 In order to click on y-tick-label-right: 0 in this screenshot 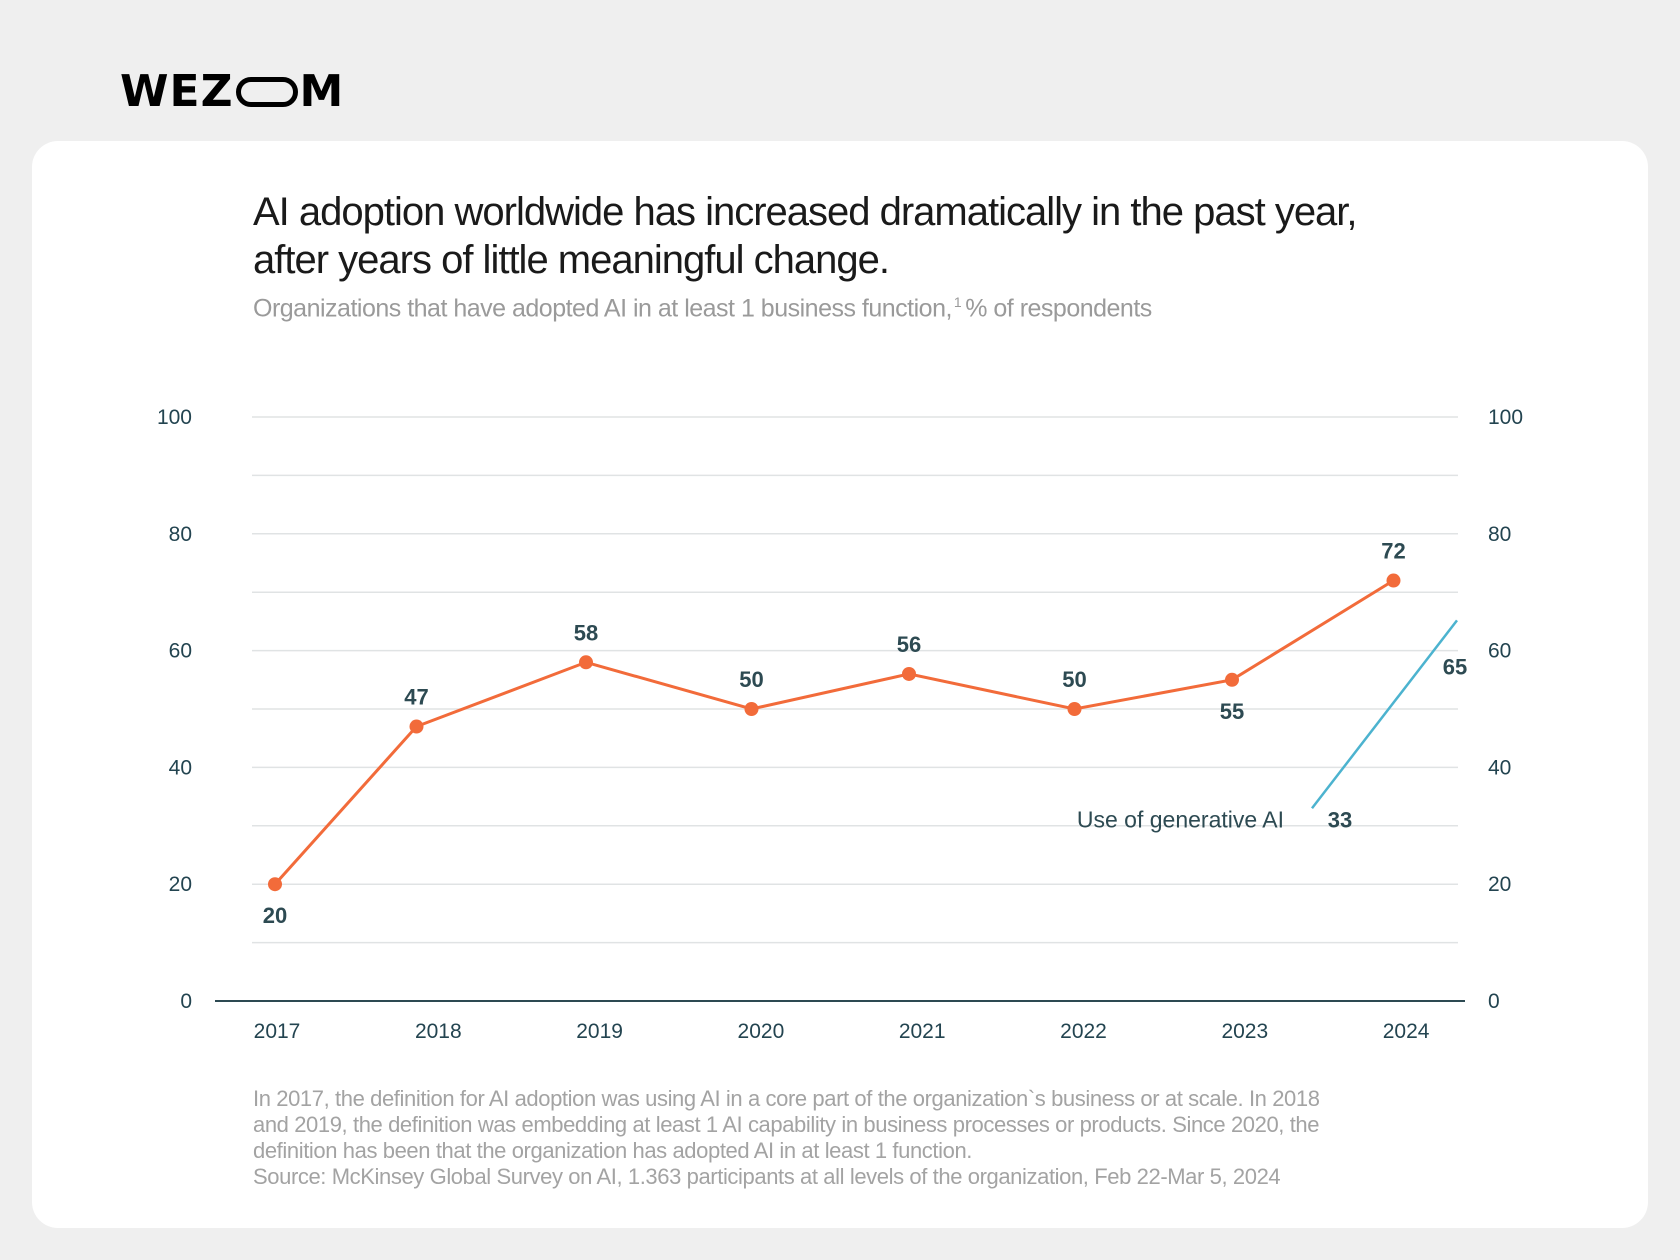, I will do `click(1494, 1001)`.